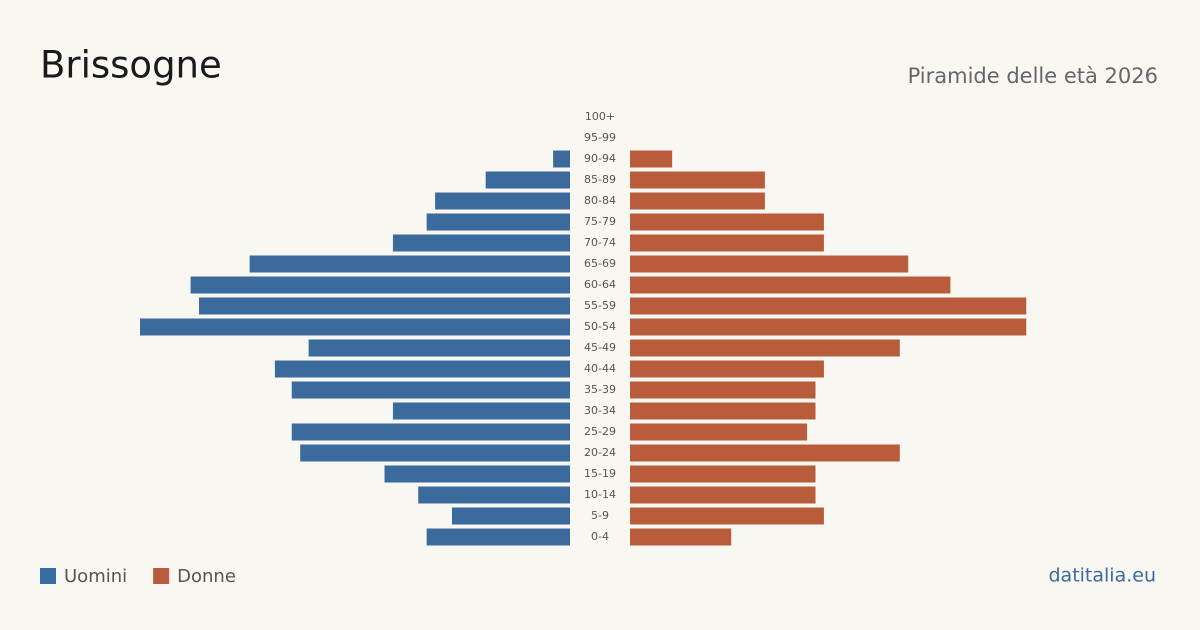  Describe the element at coordinates (600, 494) in the screenshot. I see `age-label: 10-14` at that location.